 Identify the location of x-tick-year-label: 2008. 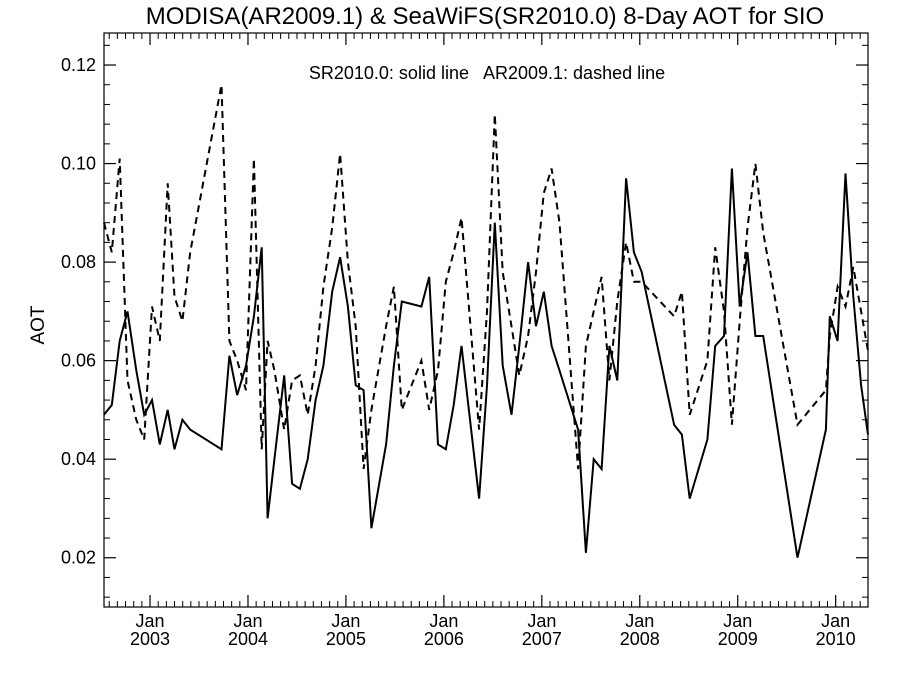
(640, 639).